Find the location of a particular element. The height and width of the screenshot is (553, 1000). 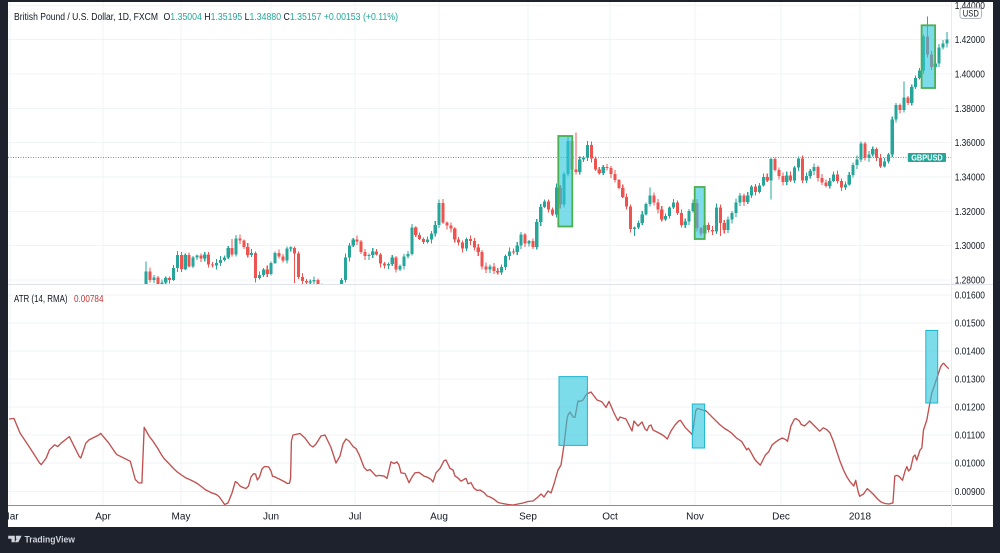

svg-text: 1.38000 is located at coordinates (970, 109).